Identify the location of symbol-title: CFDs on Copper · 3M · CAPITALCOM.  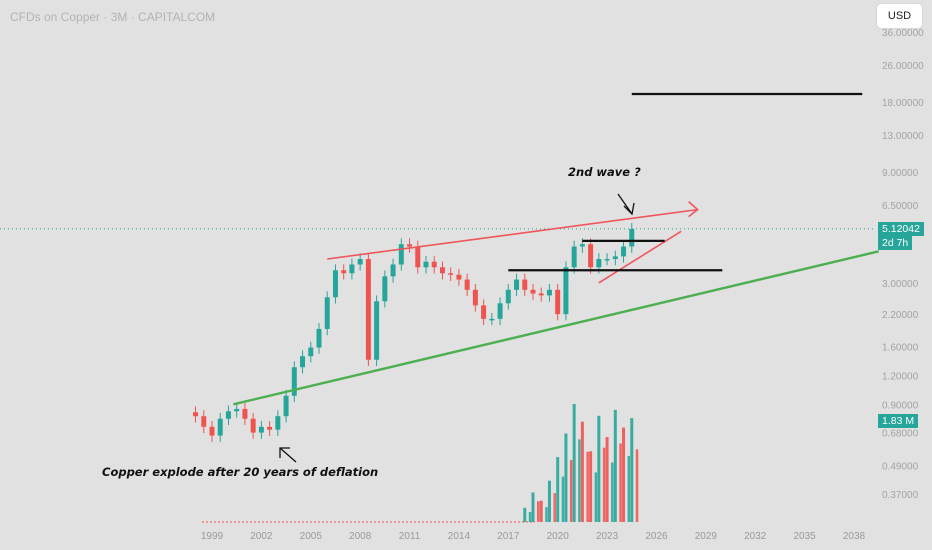
(113, 17).